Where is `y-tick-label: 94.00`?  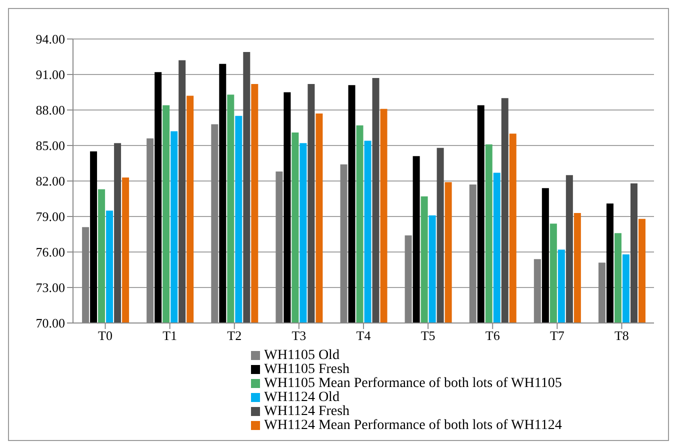 y-tick-label: 94.00 is located at coordinates (50, 39).